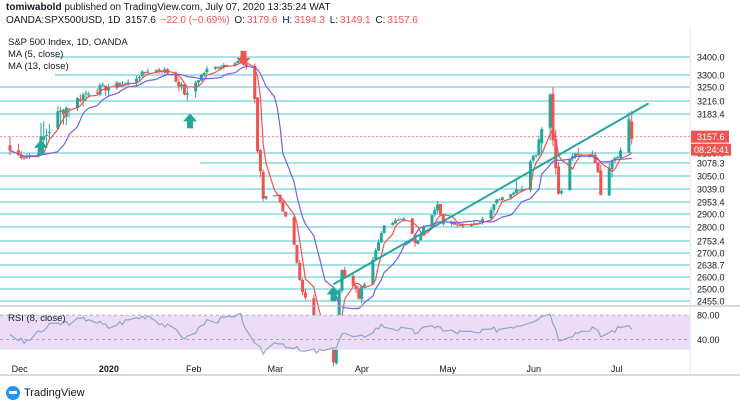 The height and width of the screenshot is (407, 740). I want to click on rsi-line, so click(321, 334).